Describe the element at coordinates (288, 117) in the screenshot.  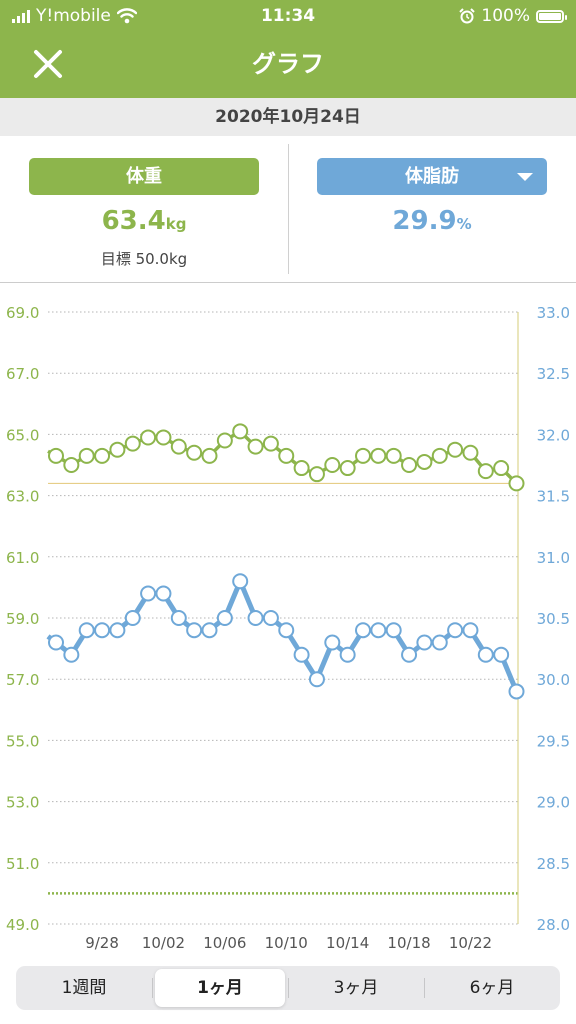
I see `date-label: 2020年10月24日` at that location.